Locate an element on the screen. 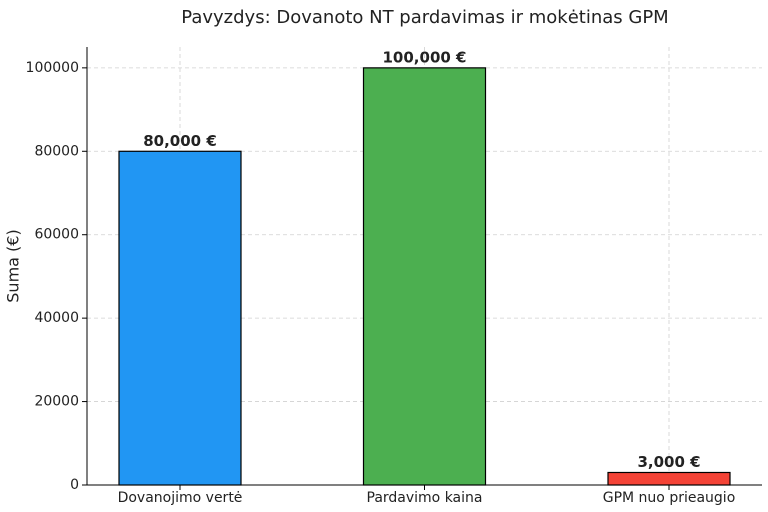  x-tick-label: Pardavimo kaina is located at coordinates (425, 498).